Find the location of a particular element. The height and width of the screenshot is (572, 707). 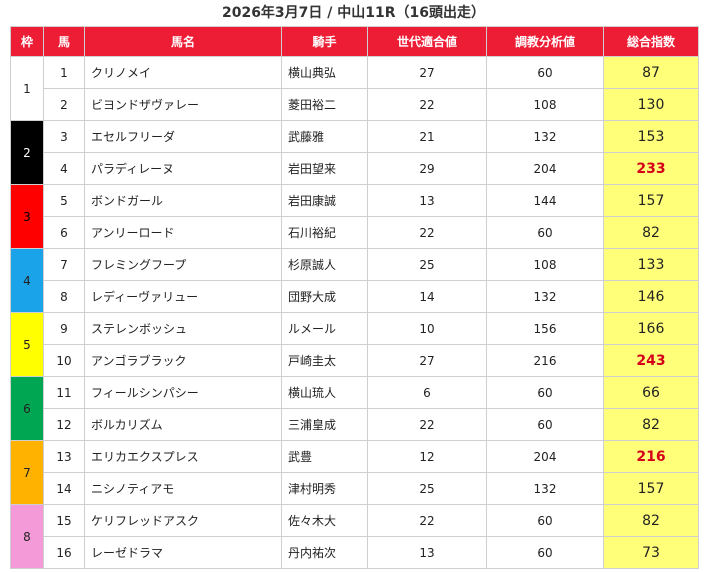

jockey-cell: 石川裕紀 is located at coordinates (324, 232).